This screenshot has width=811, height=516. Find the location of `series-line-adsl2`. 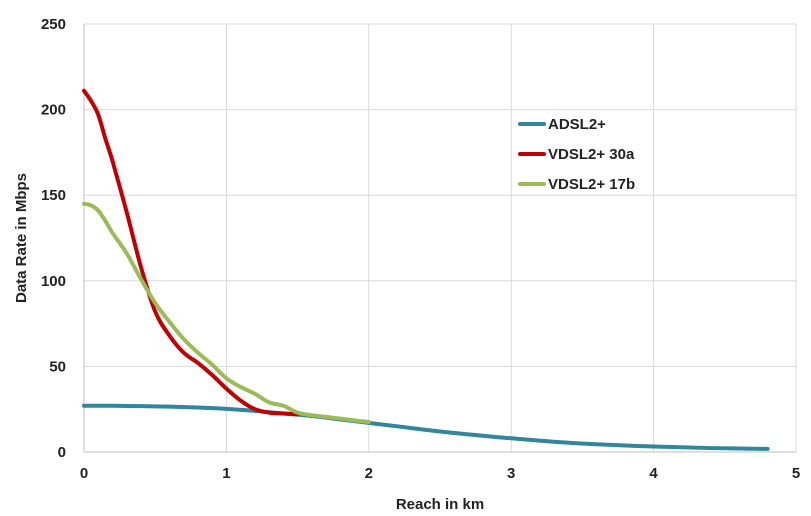

series-line-adsl2 is located at coordinates (426, 427).